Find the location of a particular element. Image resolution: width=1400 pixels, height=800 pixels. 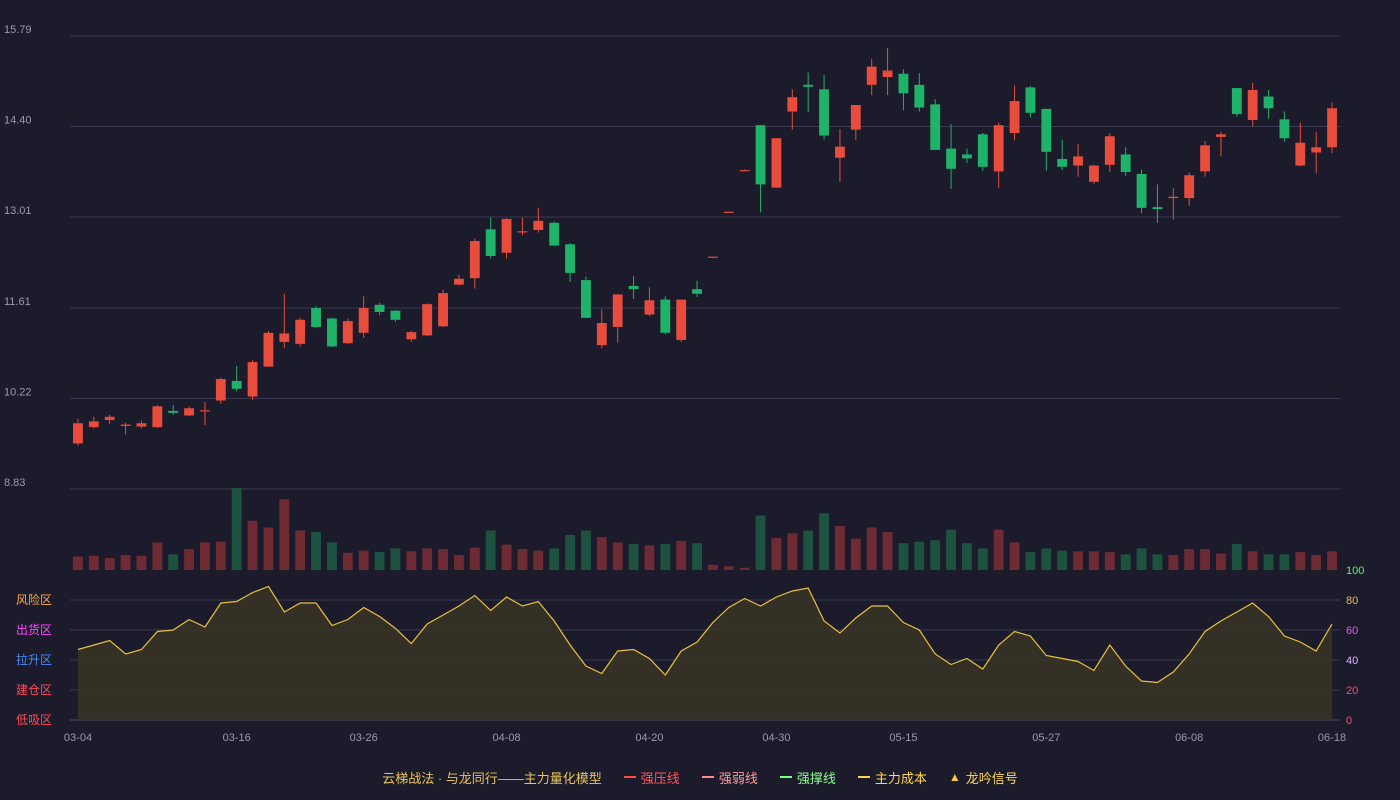

x-tick-label: 06-18 is located at coordinates (1332, 738).